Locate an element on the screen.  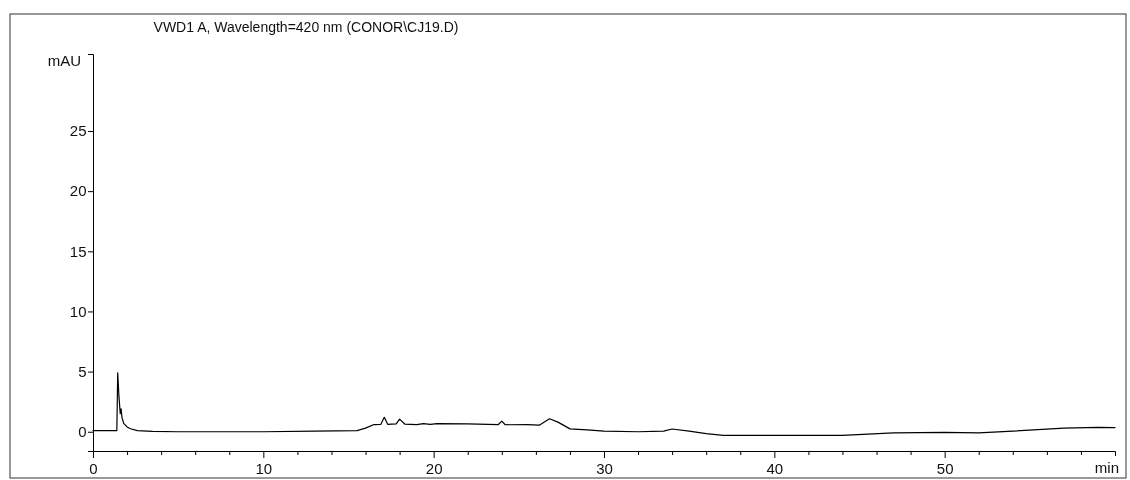
y-tick-label: 20 is located at coordinates (78, 191).